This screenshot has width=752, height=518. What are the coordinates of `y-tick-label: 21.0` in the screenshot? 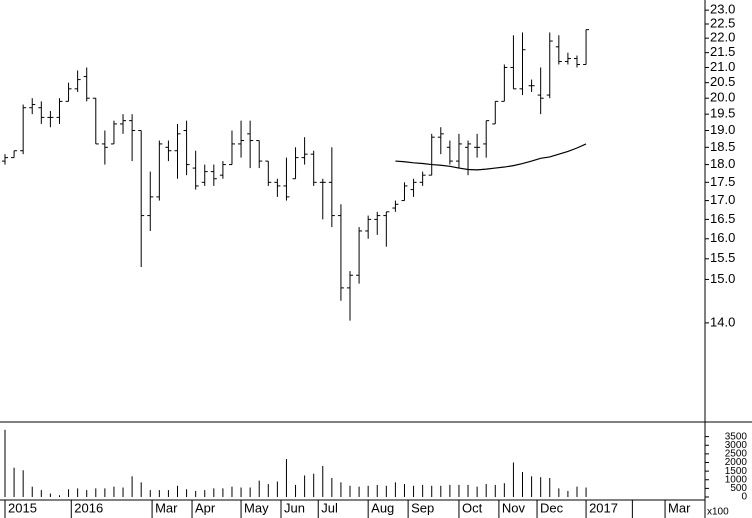 It's located at (722, 66).